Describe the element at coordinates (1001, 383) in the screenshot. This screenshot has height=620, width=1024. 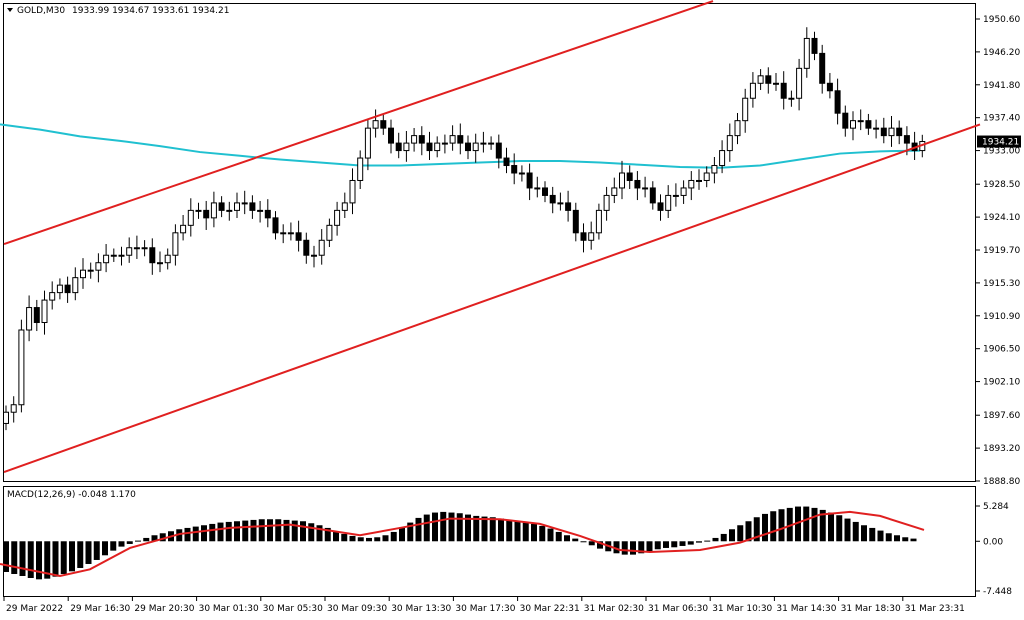
I see `price-tick-label: 1902.10` at that location.